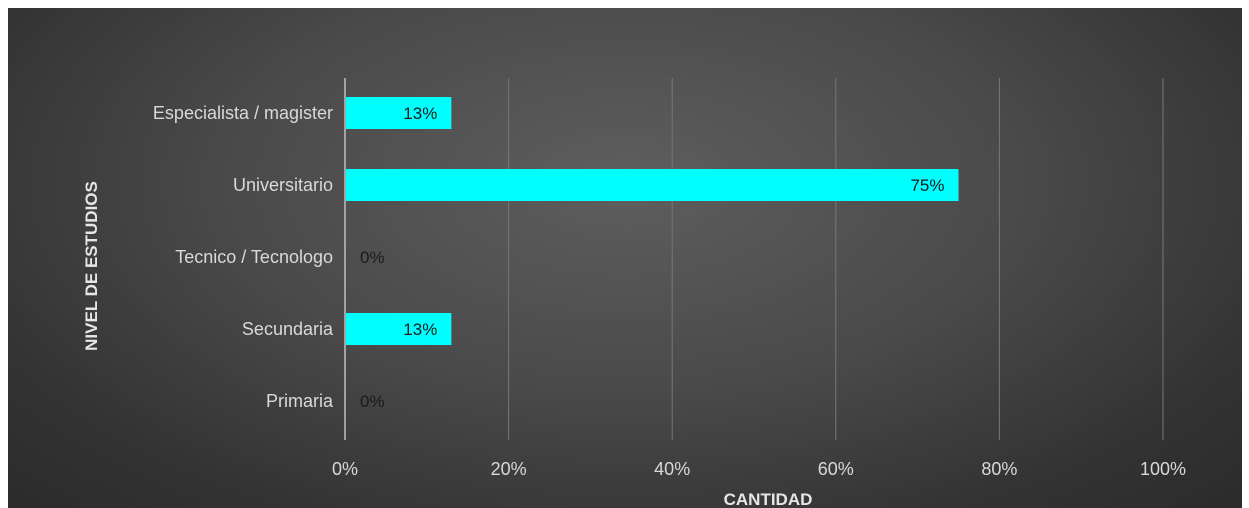 This screenshot has width=1249, height=508. What do you see at coordinates (999, 469) in the screenshot?
I see `x-tick-label: 80%` at bounding box center [999, 469].